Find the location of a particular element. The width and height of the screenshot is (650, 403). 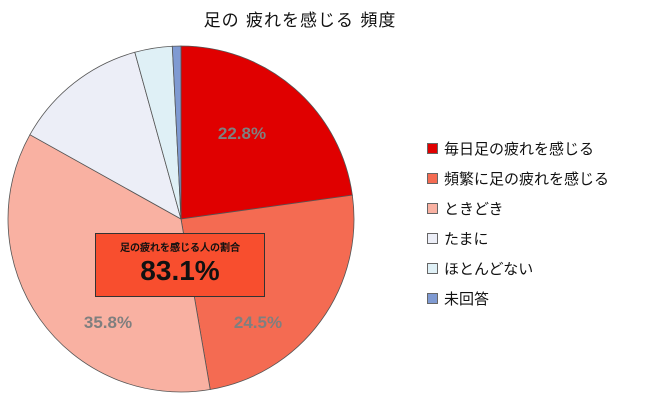

legend-label: ほとんどない is located at coordinates (489, 268).